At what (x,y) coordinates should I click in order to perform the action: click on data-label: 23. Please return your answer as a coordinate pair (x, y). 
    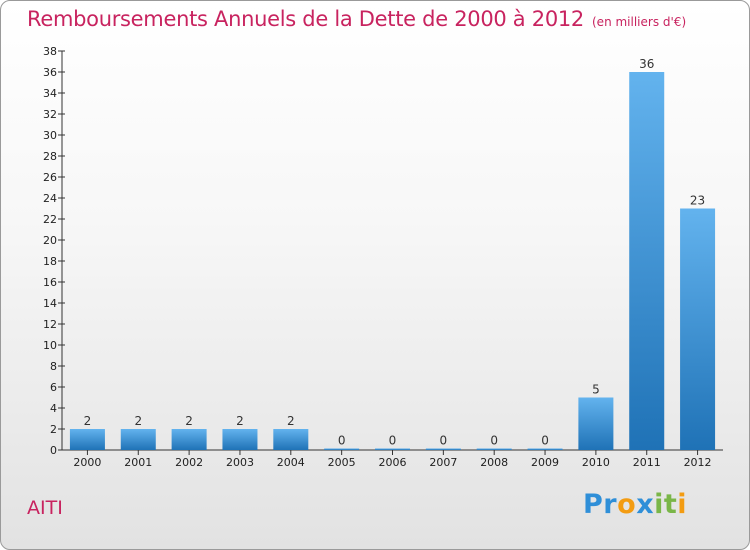
    Looking at the image, I should click on (697, 201).